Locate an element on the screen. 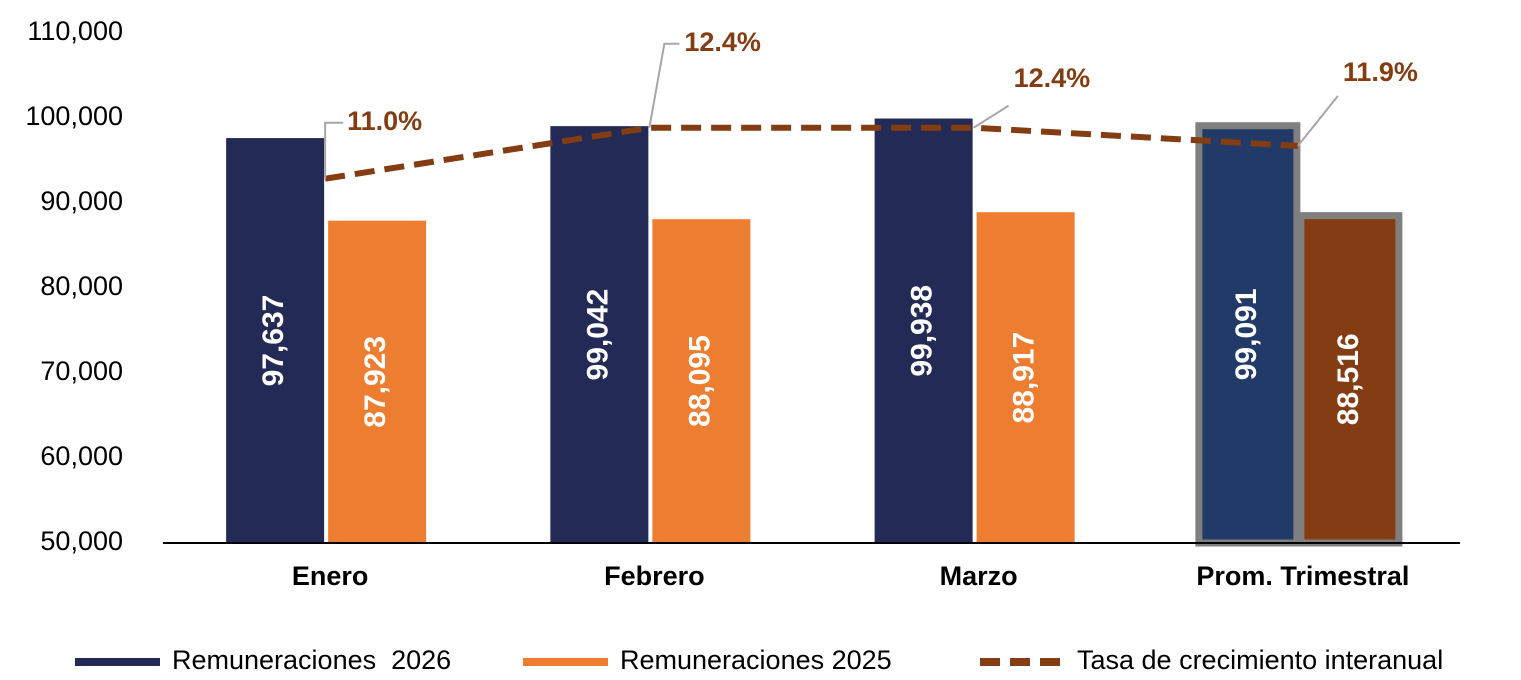 This screenshot has width=1521, height=680. bar-value-label: 99,091 is located at coordinates (1246, 334).